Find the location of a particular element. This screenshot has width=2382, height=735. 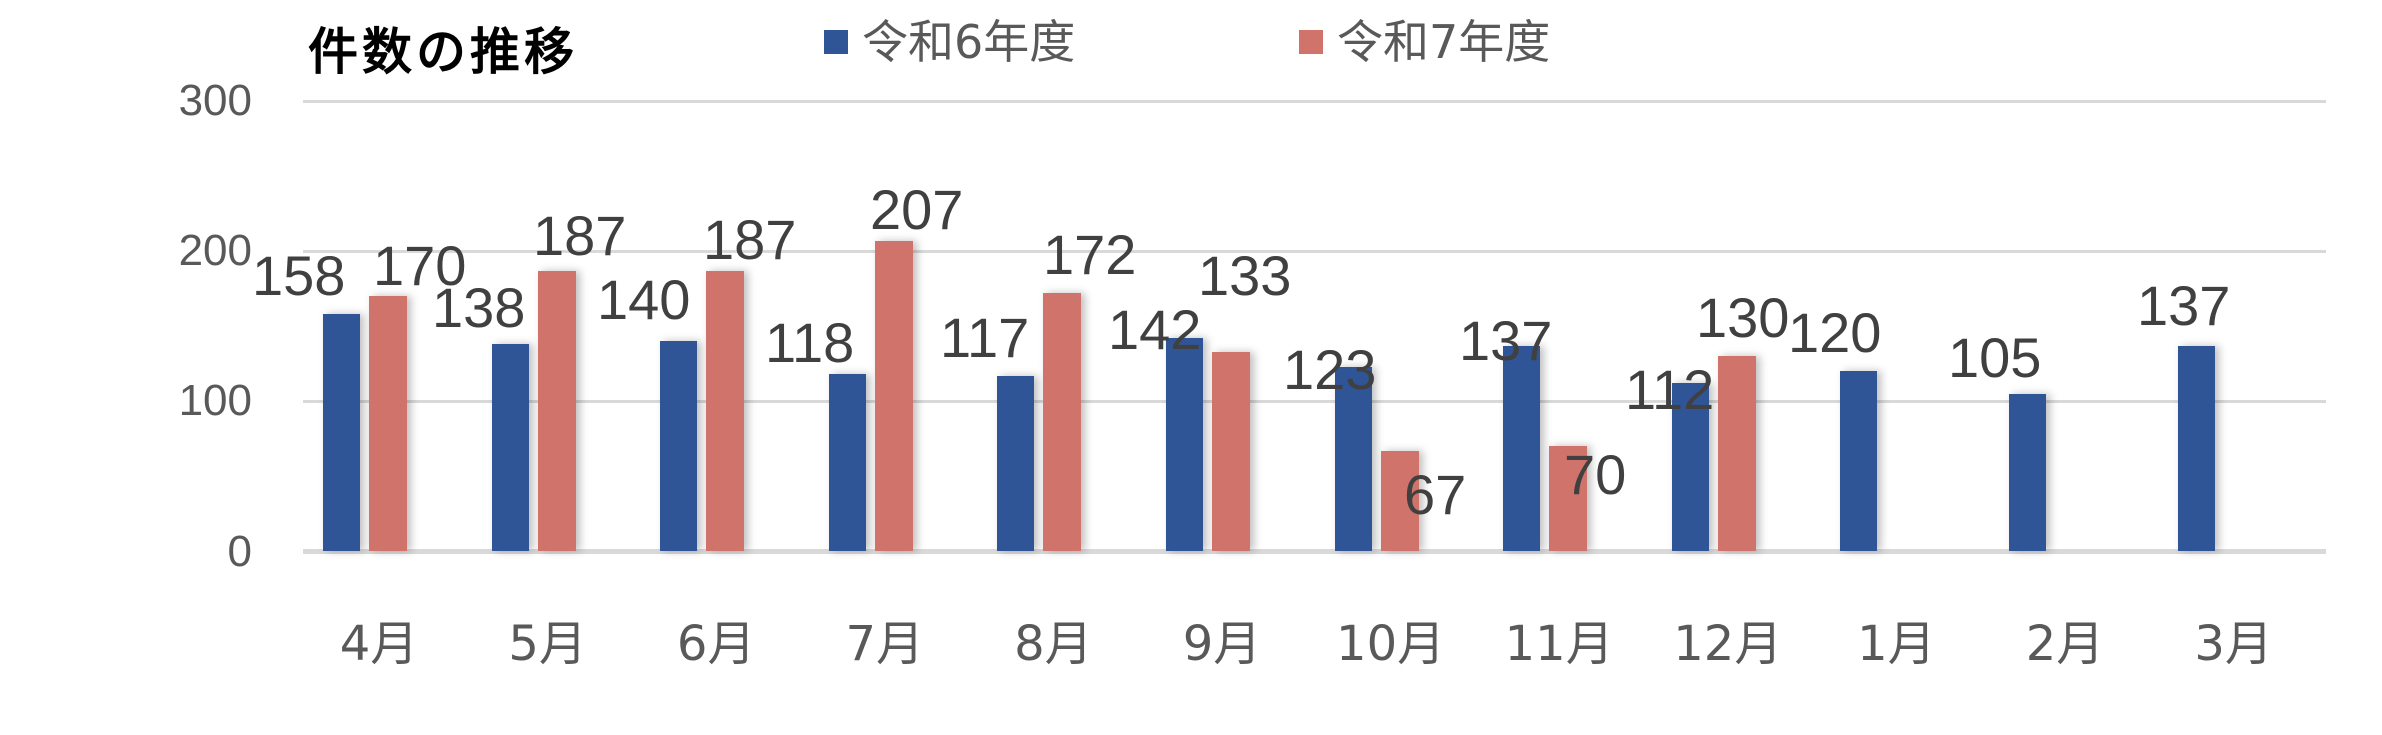

legend-item-reiwa6: 令和6年度 is located at coordinates (949, 42).